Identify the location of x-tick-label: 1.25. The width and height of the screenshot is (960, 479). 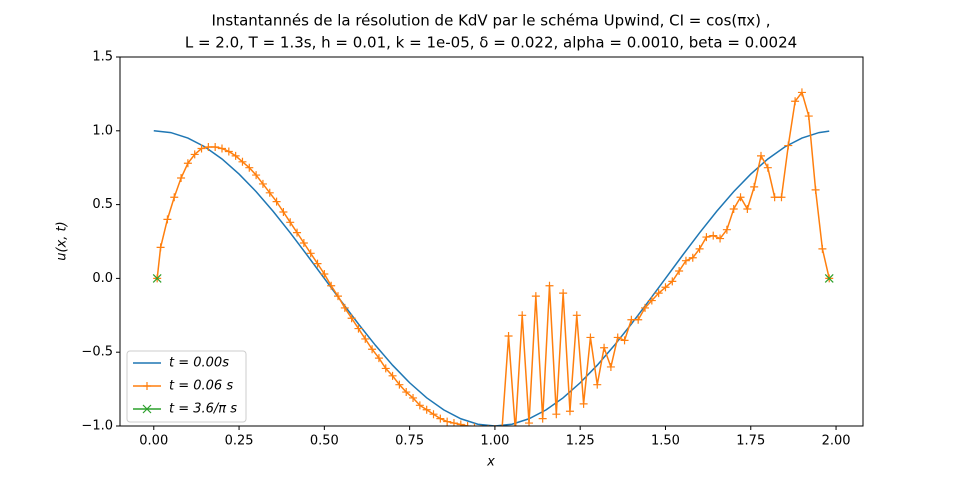
(580, 441).